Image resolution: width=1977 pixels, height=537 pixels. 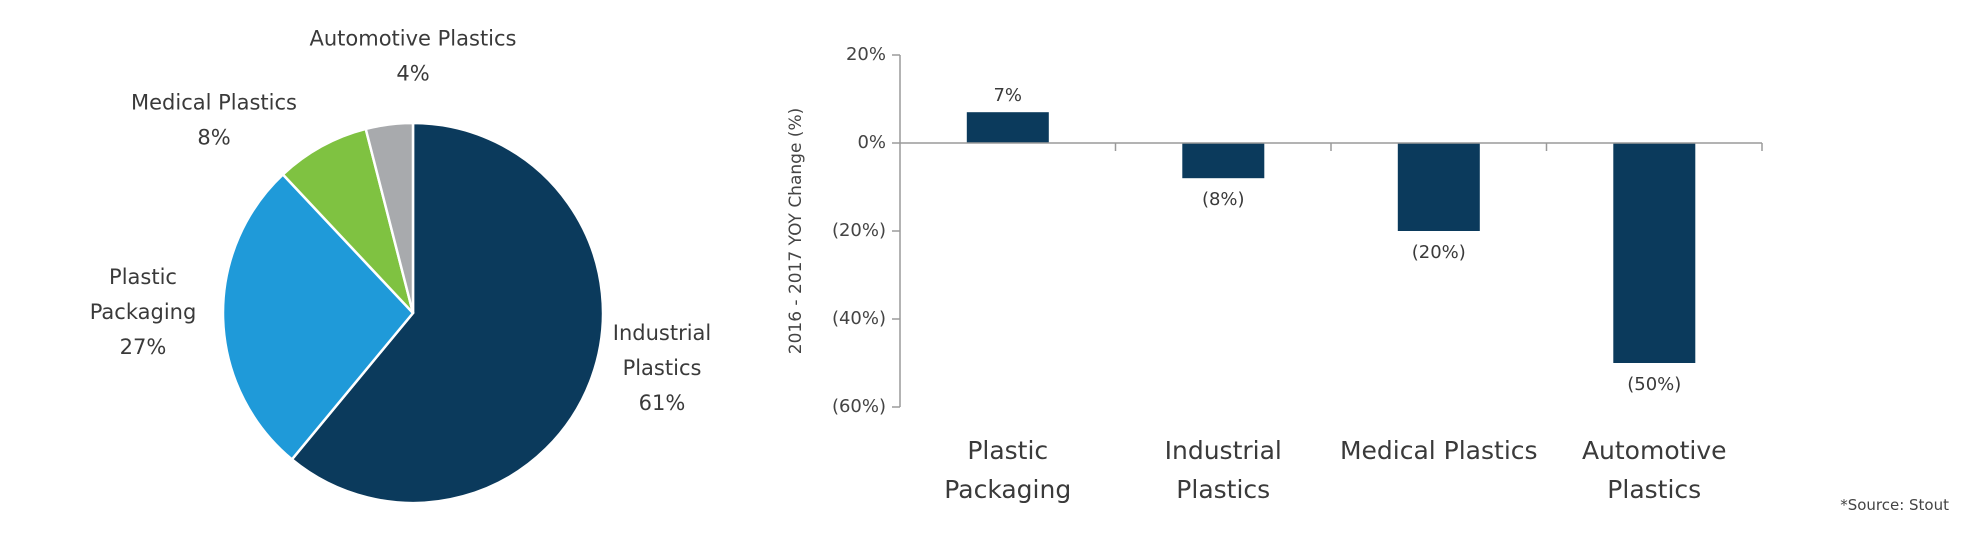 What do you see at coordinates (1223, 470) in the screenshot?
I see `x-category-label: Industrial Plastics` at bounding box center [1223, 470].